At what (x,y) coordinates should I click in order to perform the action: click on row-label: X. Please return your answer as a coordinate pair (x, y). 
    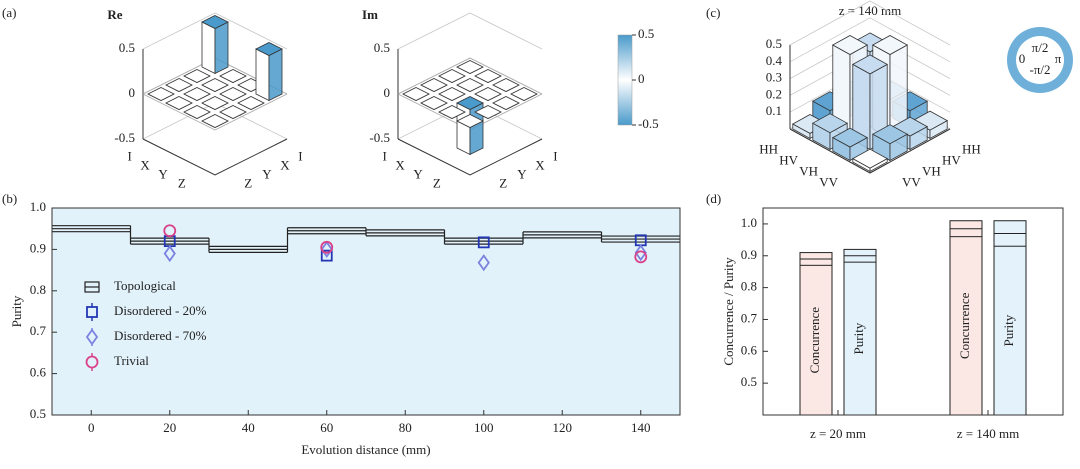
    Looking at the image, I should click on (285, 165).